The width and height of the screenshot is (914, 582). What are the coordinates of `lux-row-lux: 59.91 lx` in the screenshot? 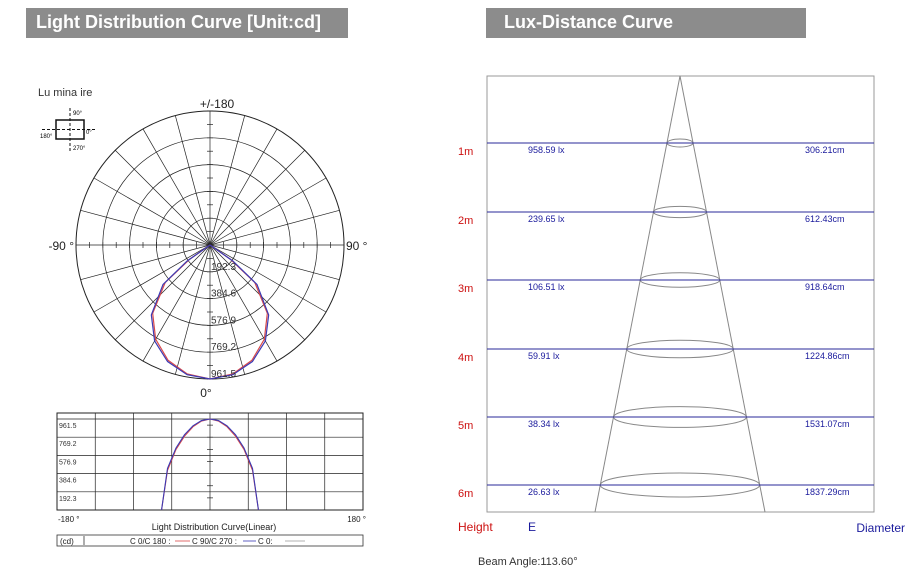 It's located at (544, 356).